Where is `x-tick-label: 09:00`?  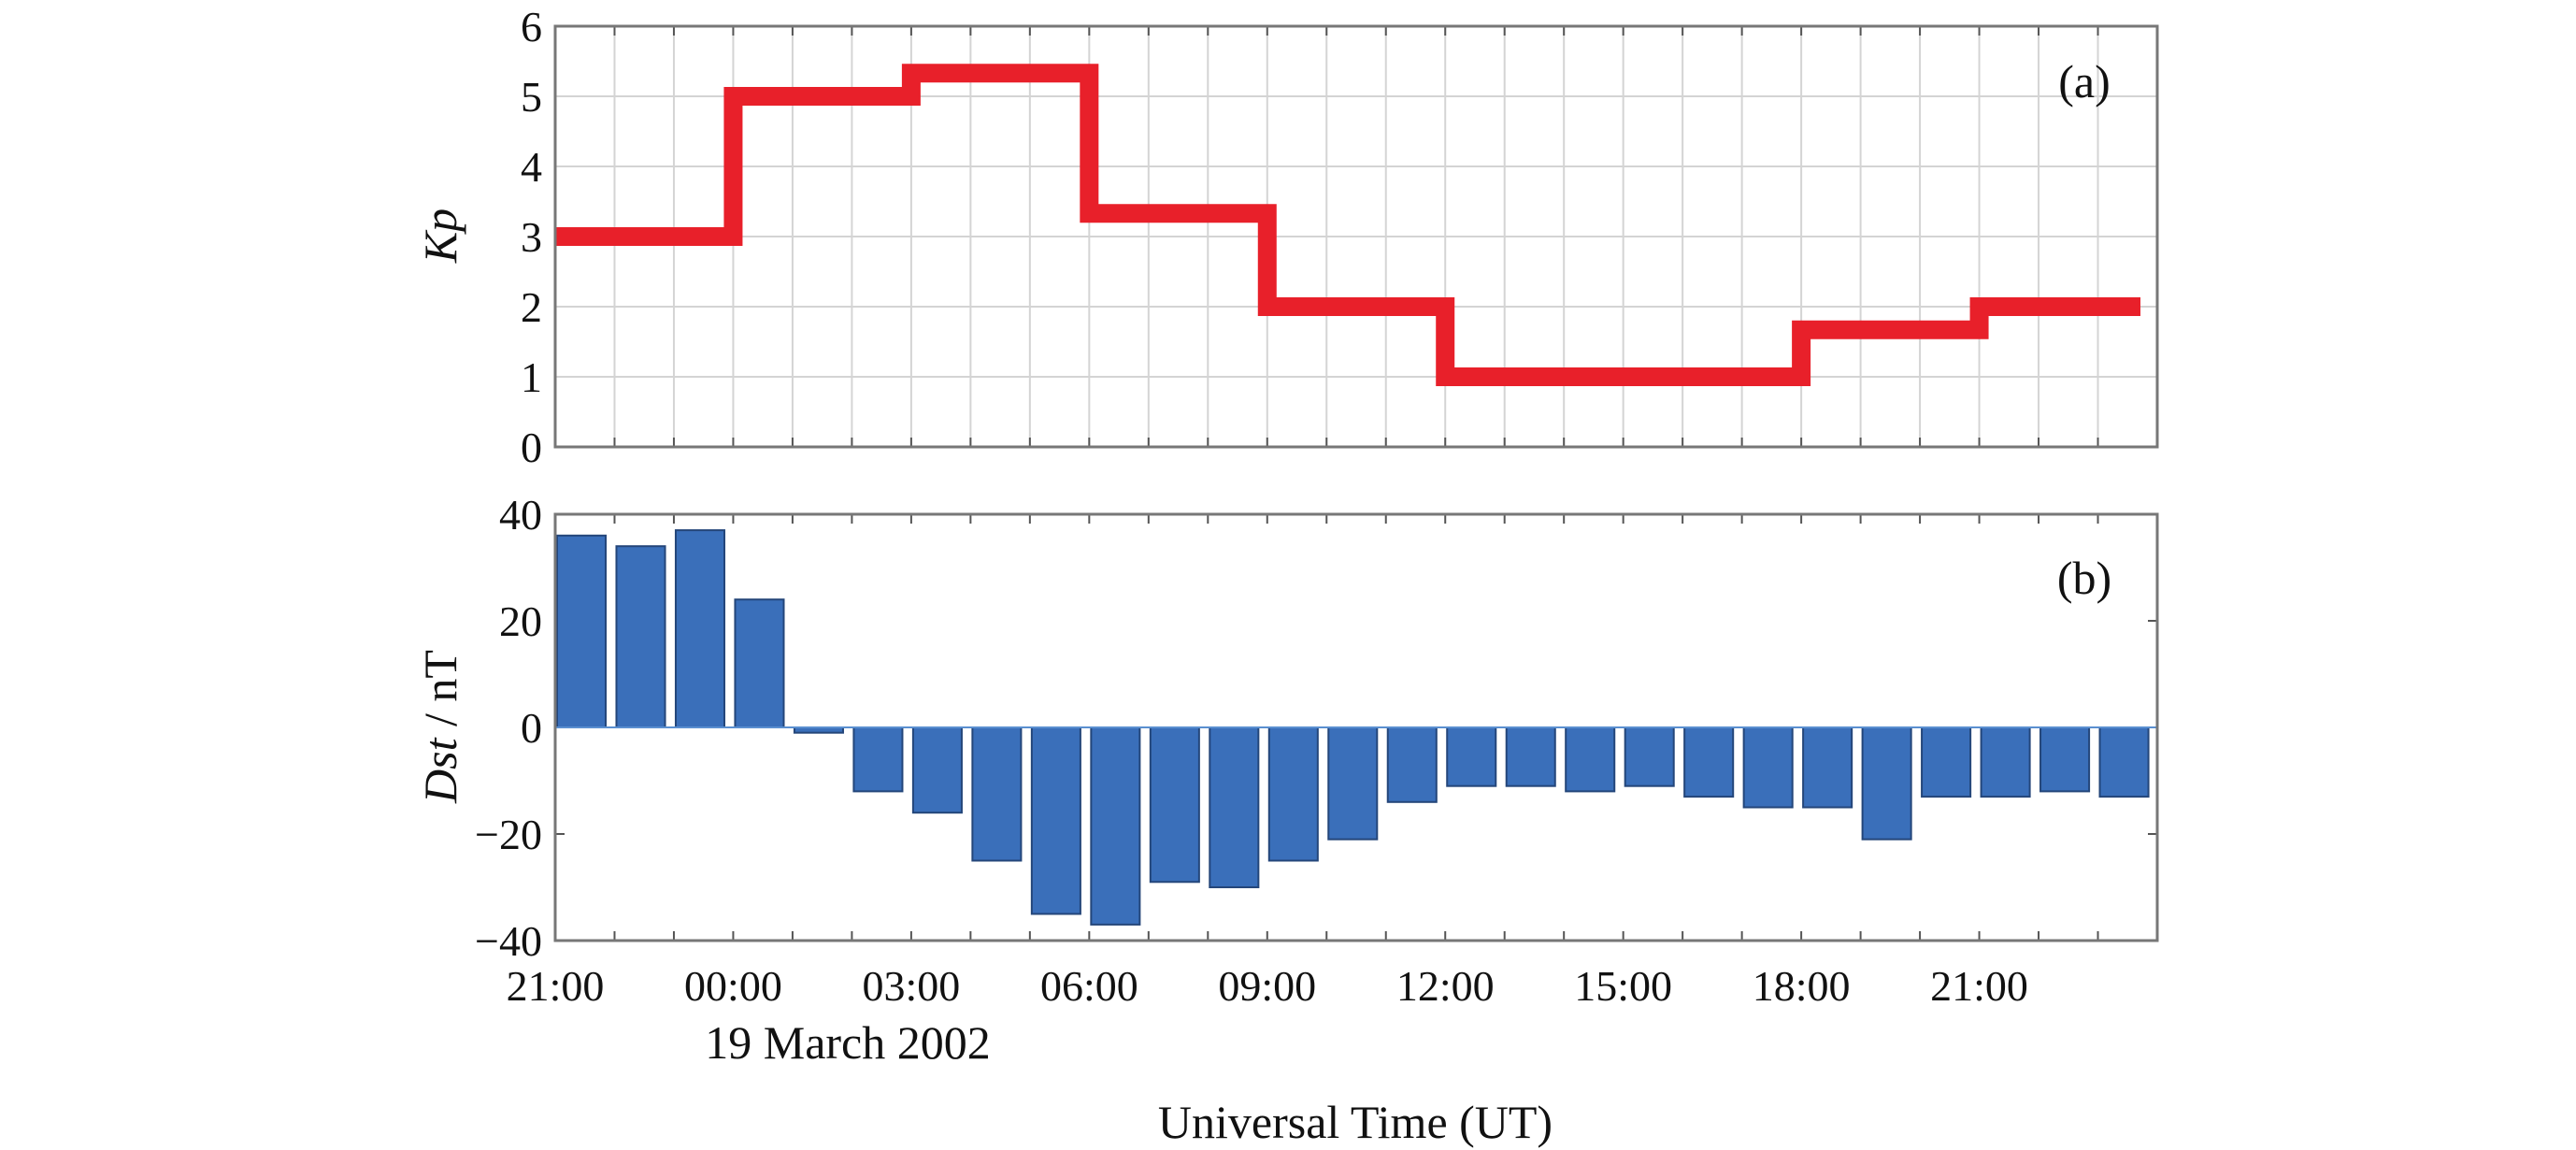 x-tick-label: 09:00 is located at coordinates (1267, 986).